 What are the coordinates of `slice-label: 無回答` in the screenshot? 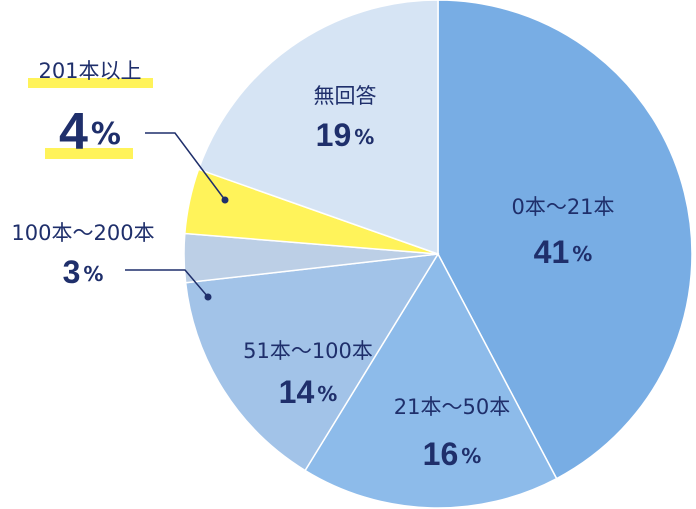 It's located at (345, 96).